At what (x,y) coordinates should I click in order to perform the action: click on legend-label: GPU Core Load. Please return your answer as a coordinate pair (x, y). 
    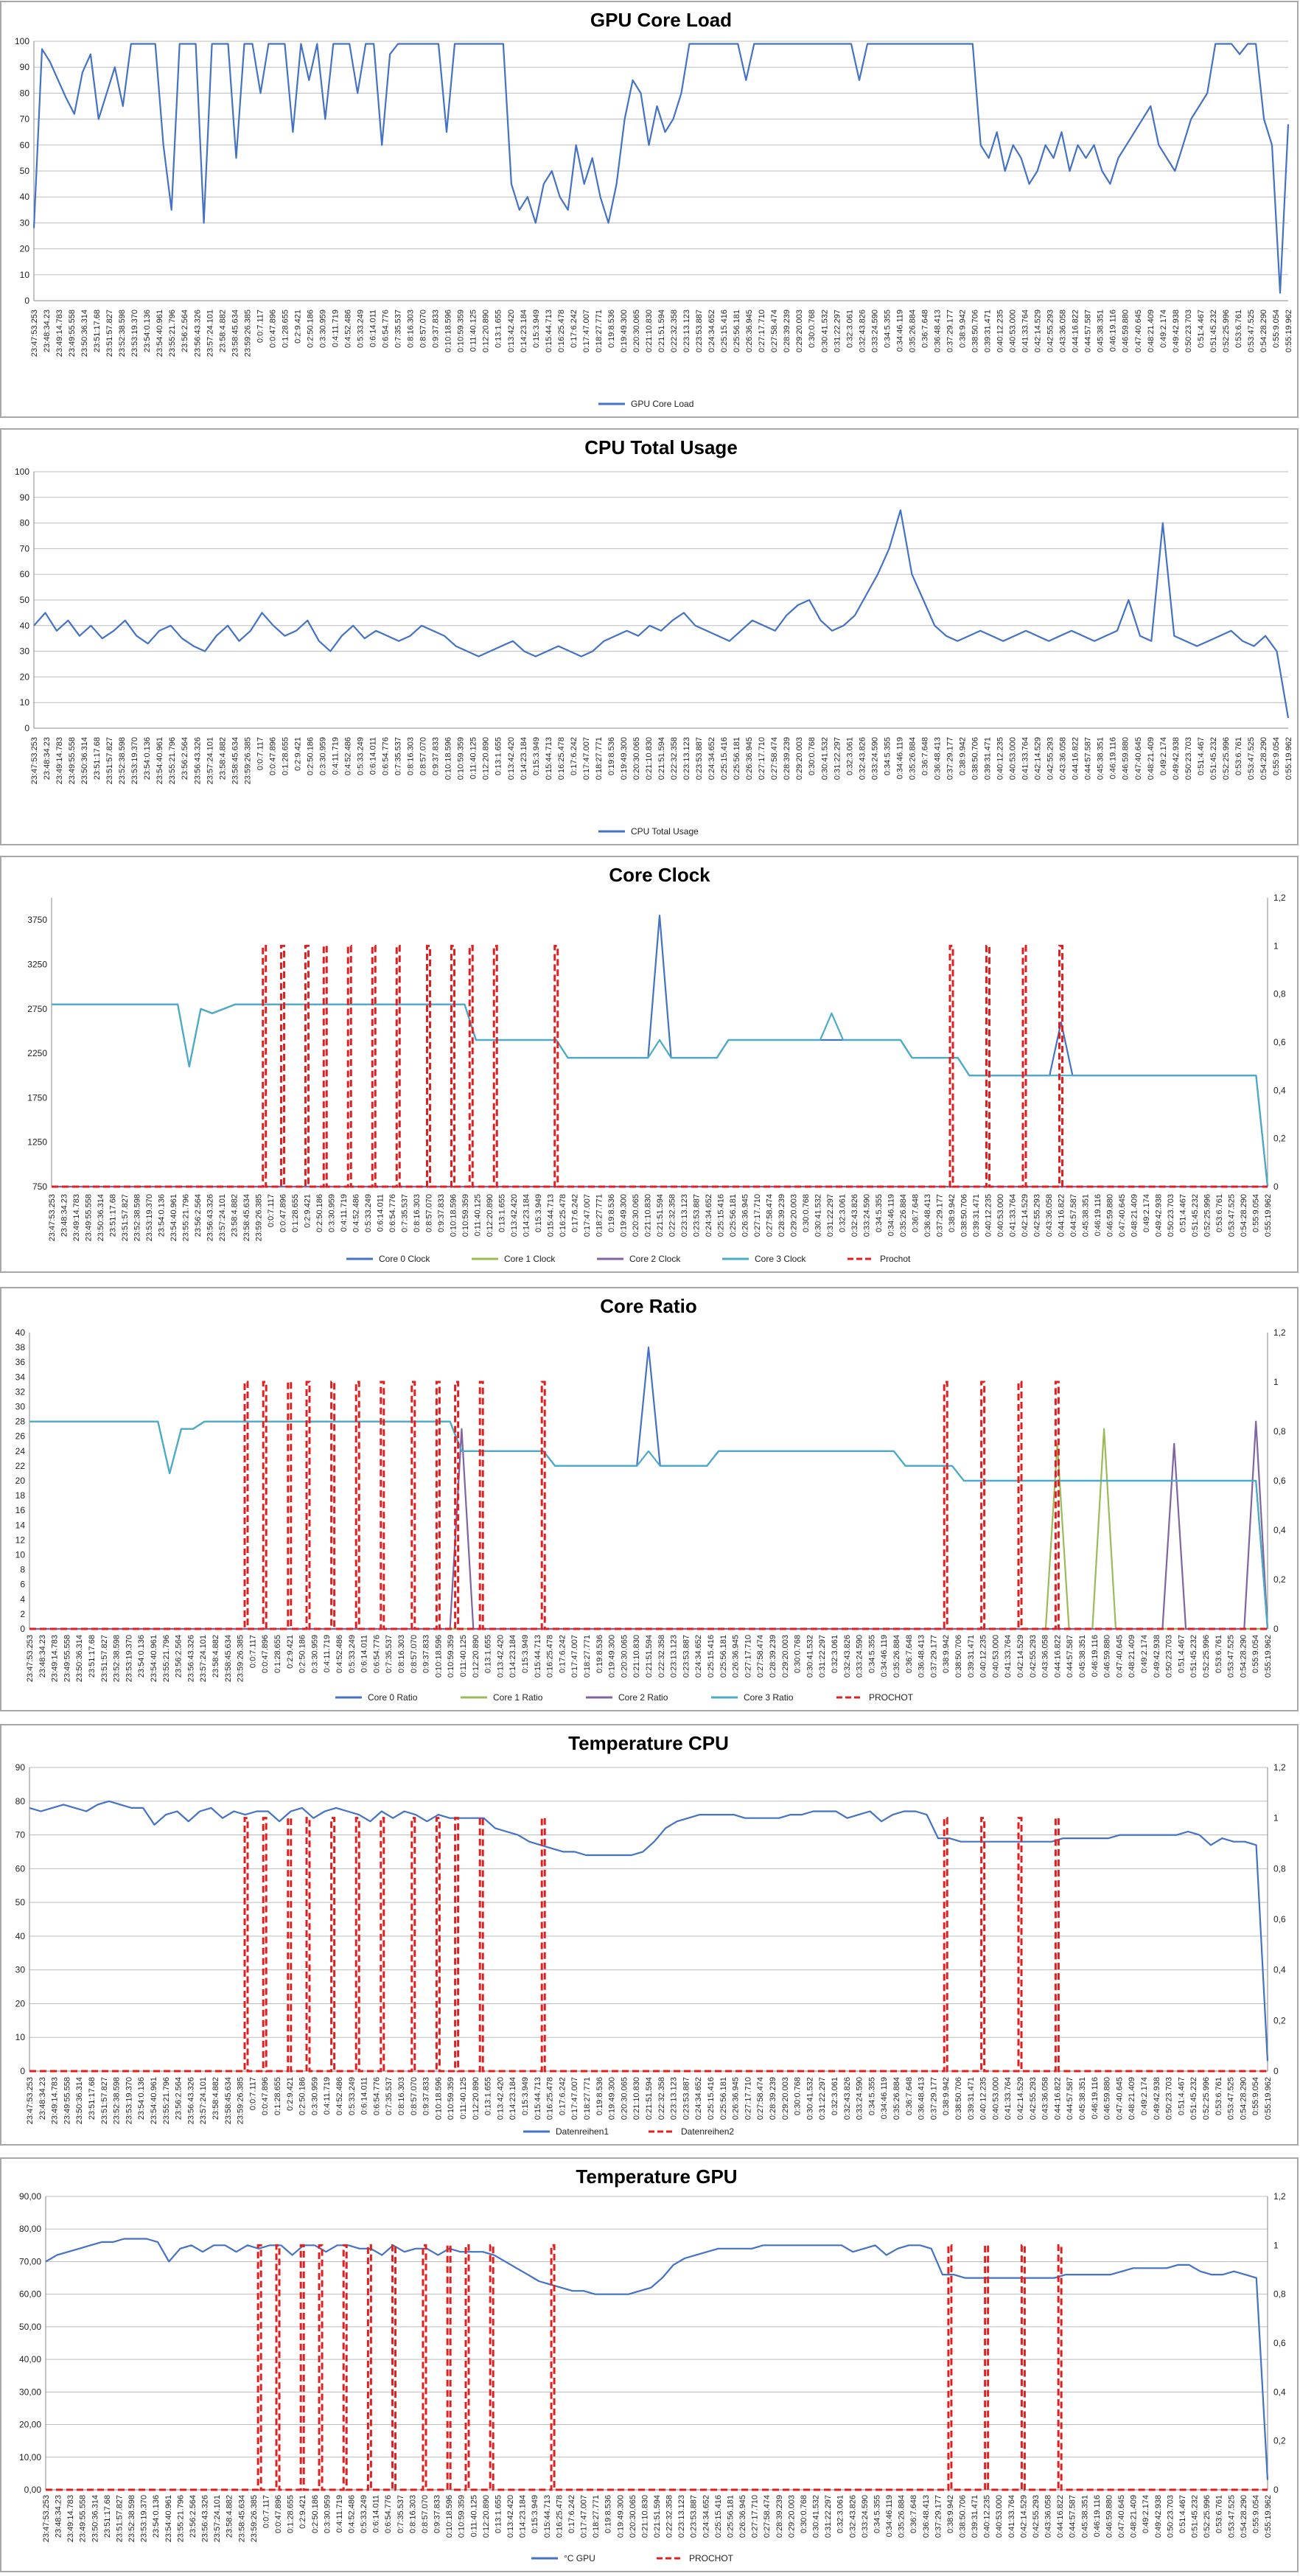
    Looking at the image, I should click on (662, 404).